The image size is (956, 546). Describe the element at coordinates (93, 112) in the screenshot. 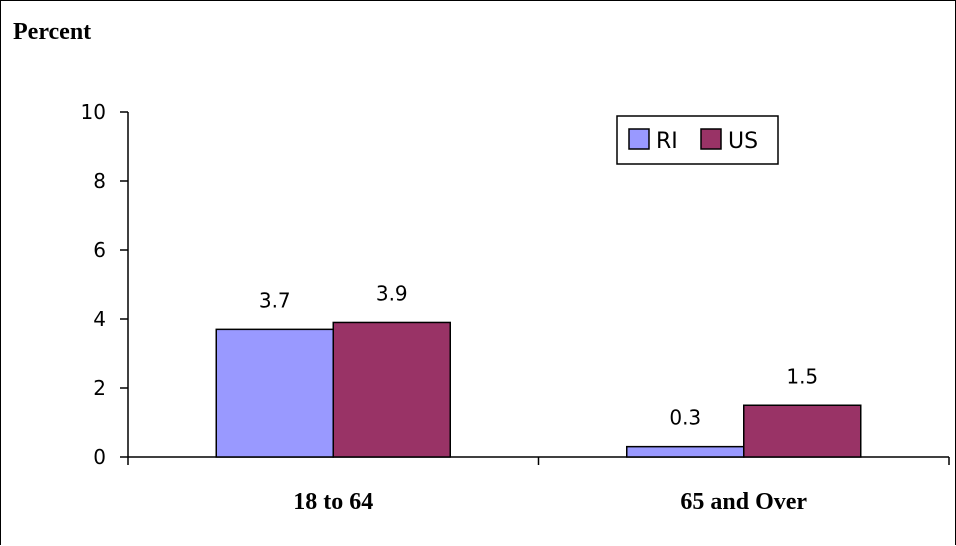

I see `y-tick-label: 10` at that location.